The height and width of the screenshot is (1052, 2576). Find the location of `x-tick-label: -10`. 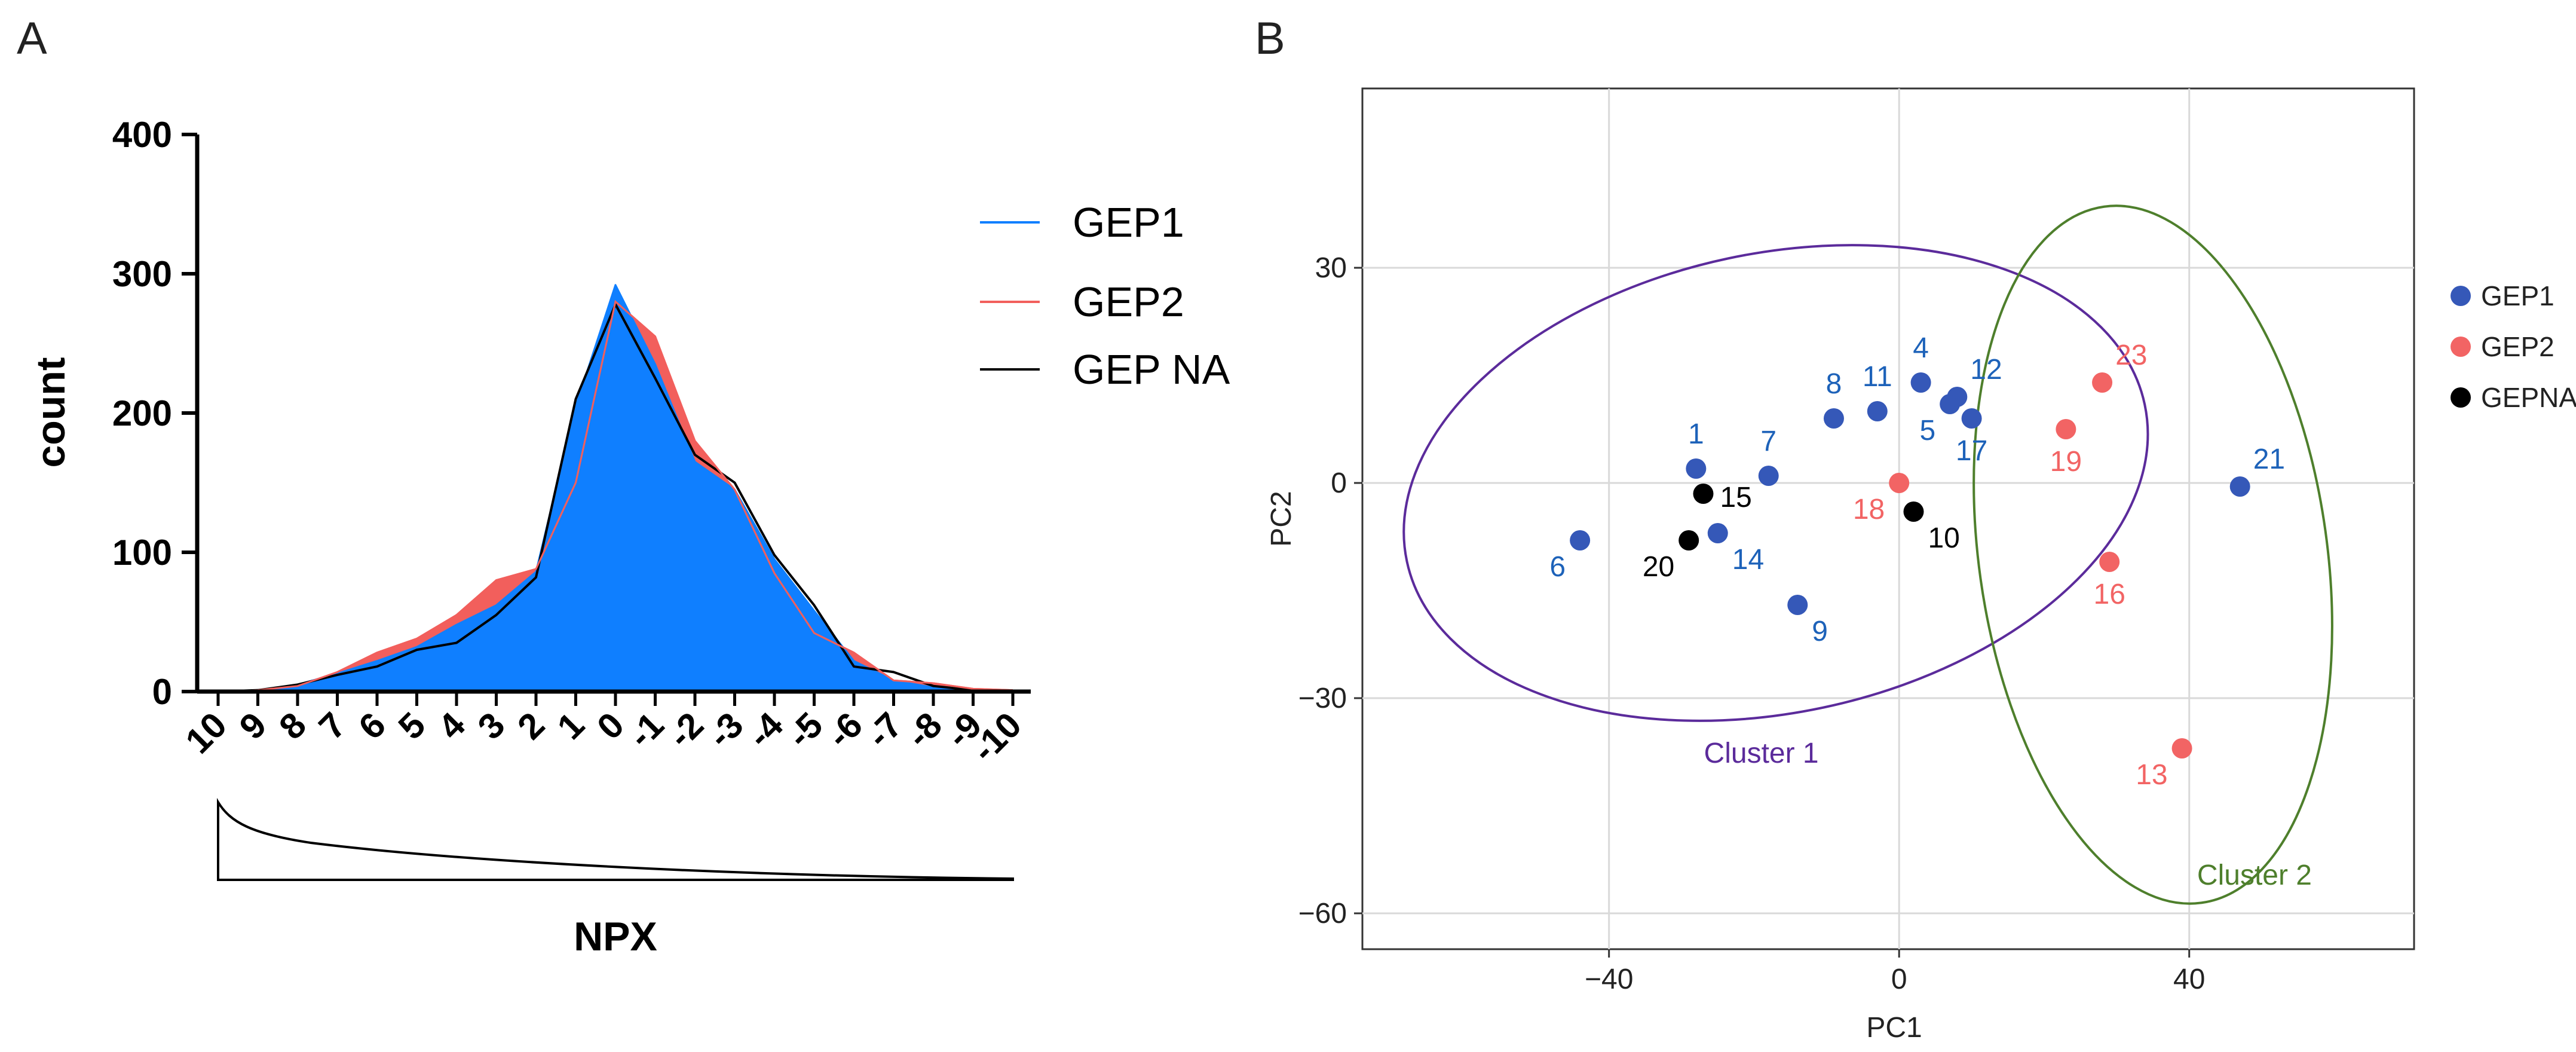

x-tick-label: -10 is located at coordinates (997, 737).